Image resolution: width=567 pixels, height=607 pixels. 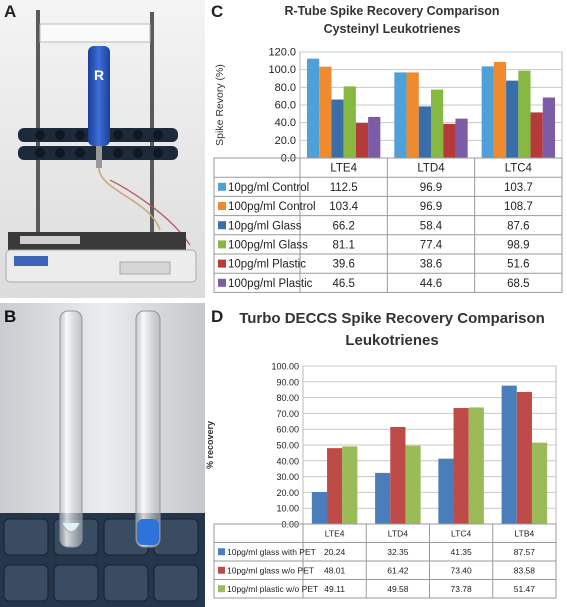 I want to click on data-label: 51.6, so click(x=518, y=265).